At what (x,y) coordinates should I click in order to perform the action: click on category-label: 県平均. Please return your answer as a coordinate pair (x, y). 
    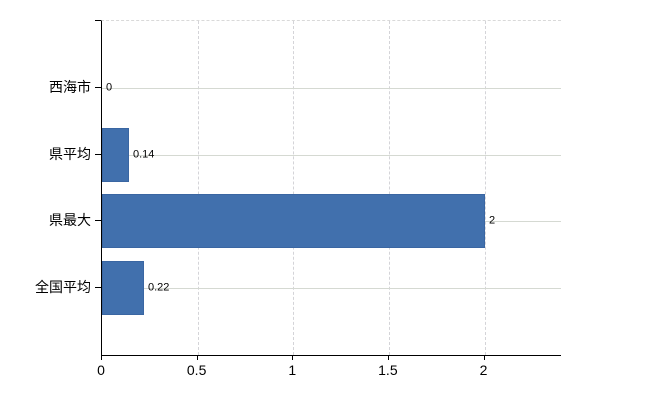
    Looking at the image, I should click on (70, 154).